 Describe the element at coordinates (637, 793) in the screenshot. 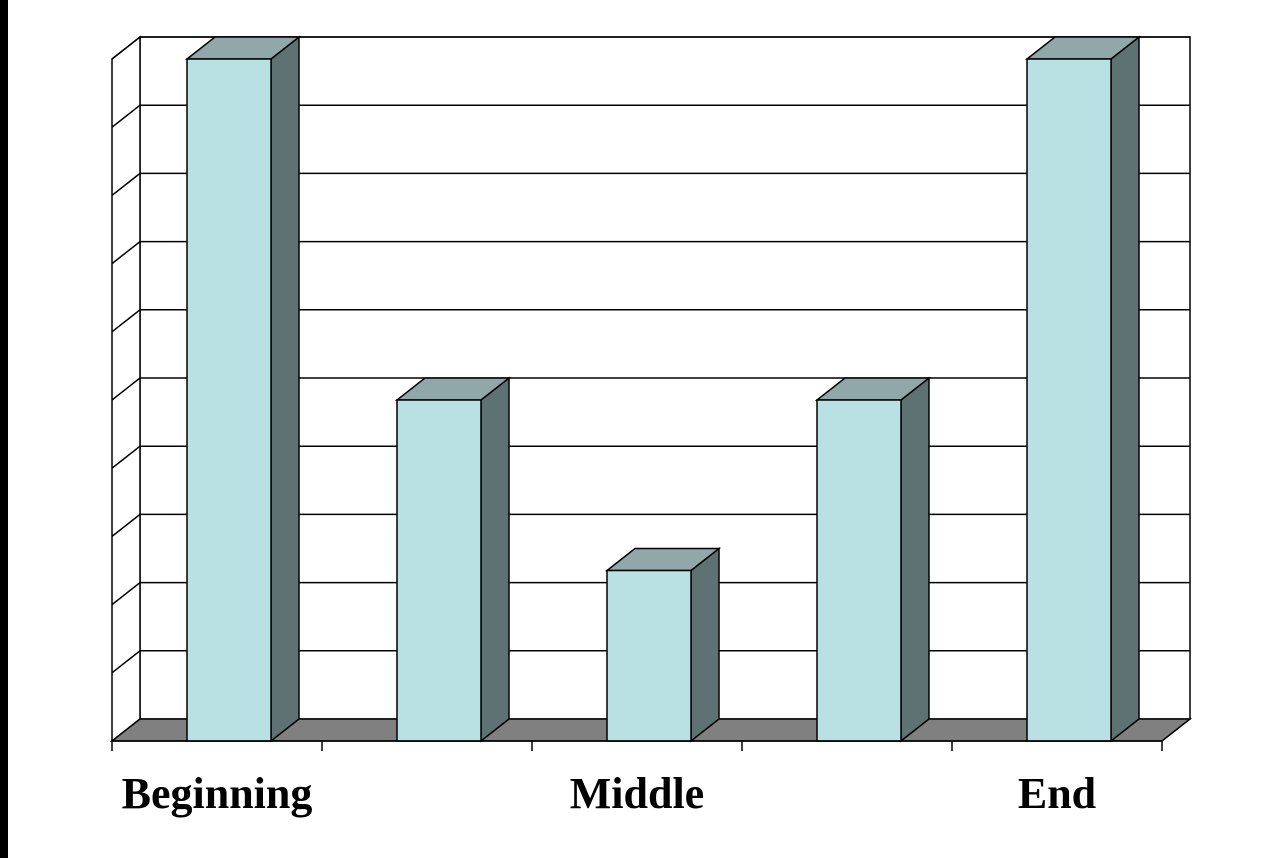

I see `x-tick-label: Middle` at that location.